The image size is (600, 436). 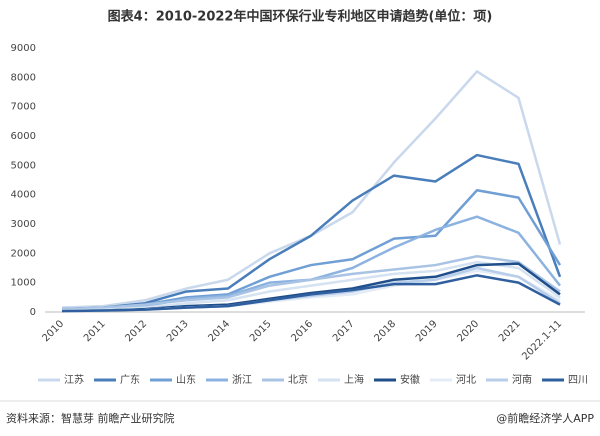 I want to click on x-tick-label: 2021, so click(x=510, y=331).